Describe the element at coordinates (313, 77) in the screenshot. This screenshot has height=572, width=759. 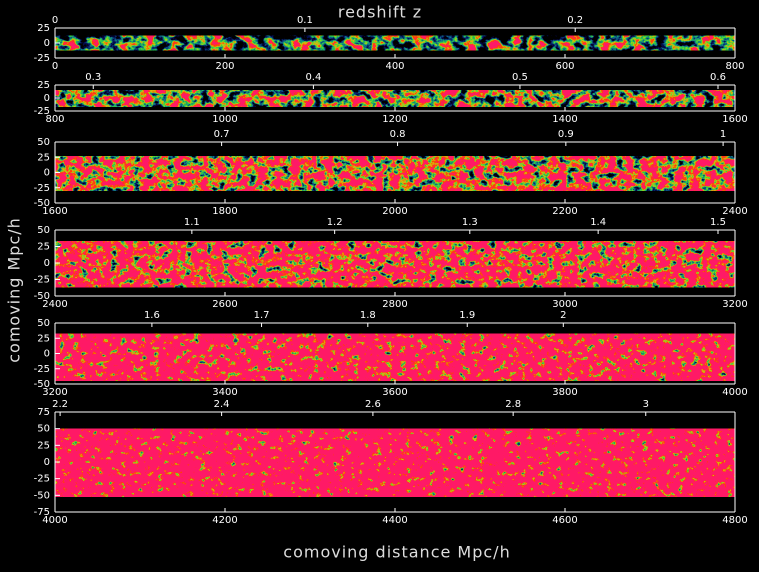
I see `redshift-tick-label: 0.4` at that location.